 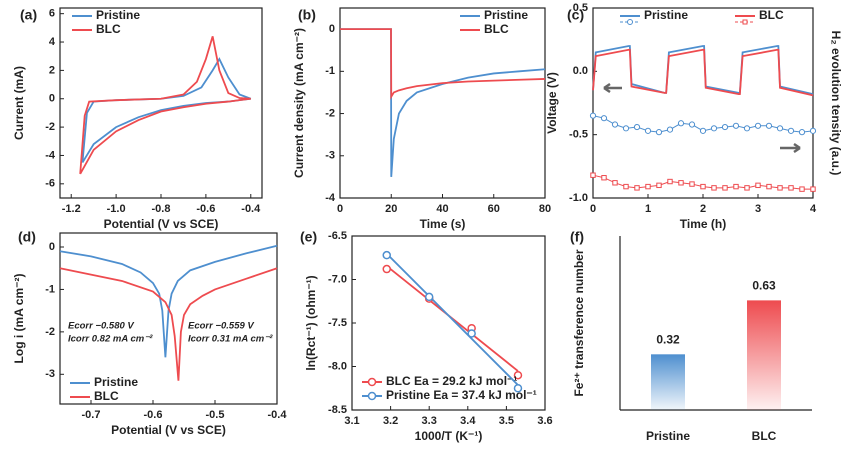 I want to click on arrows, so click(x=702, y=118).